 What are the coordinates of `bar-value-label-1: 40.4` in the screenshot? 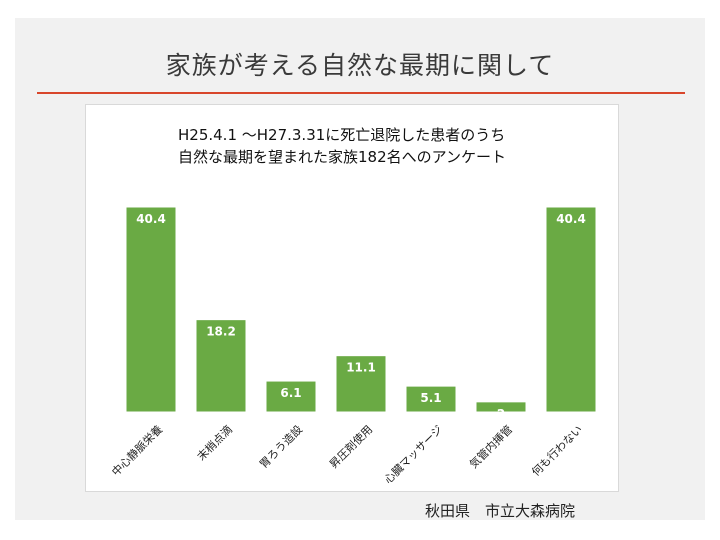 It's located at (151, 219).